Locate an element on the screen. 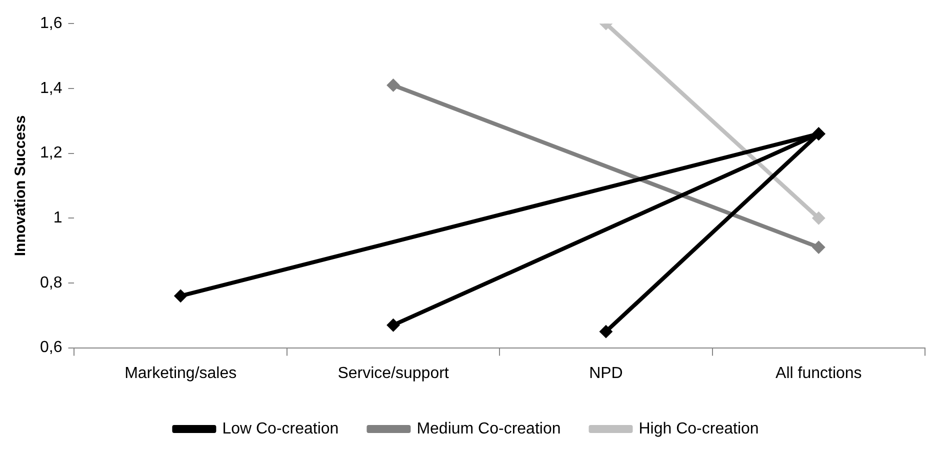 This screenshot has height=455, width=943. x-tick-label: Marketing/sales is located at coordinates (180, 373).